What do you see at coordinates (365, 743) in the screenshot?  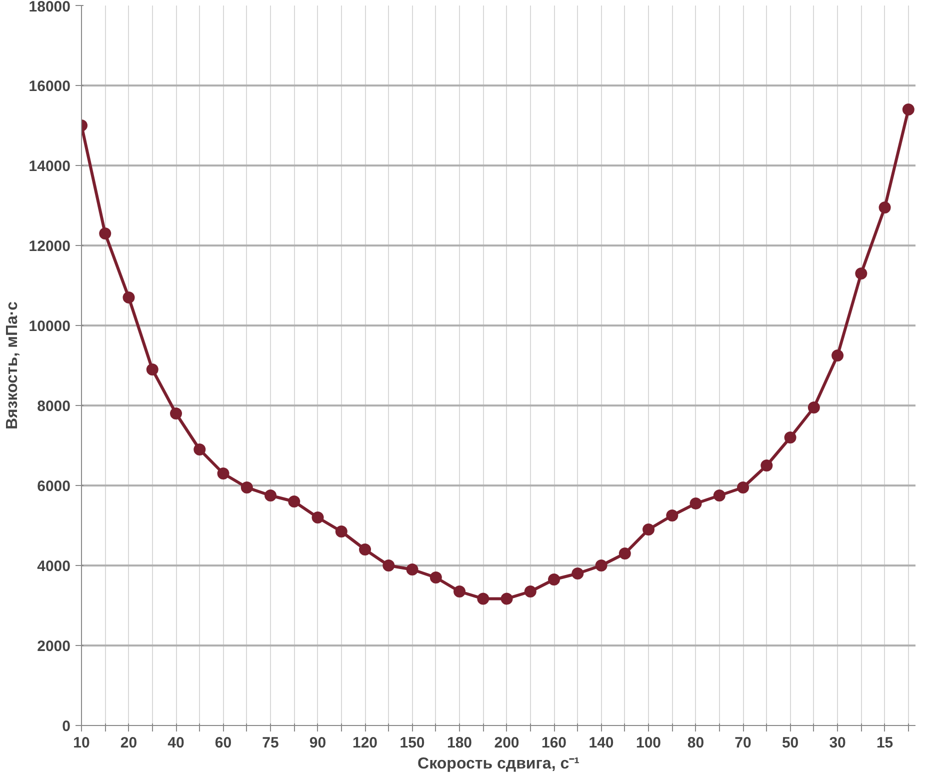 I see `x-tick-label: 120` at bounding box center [365, 743].